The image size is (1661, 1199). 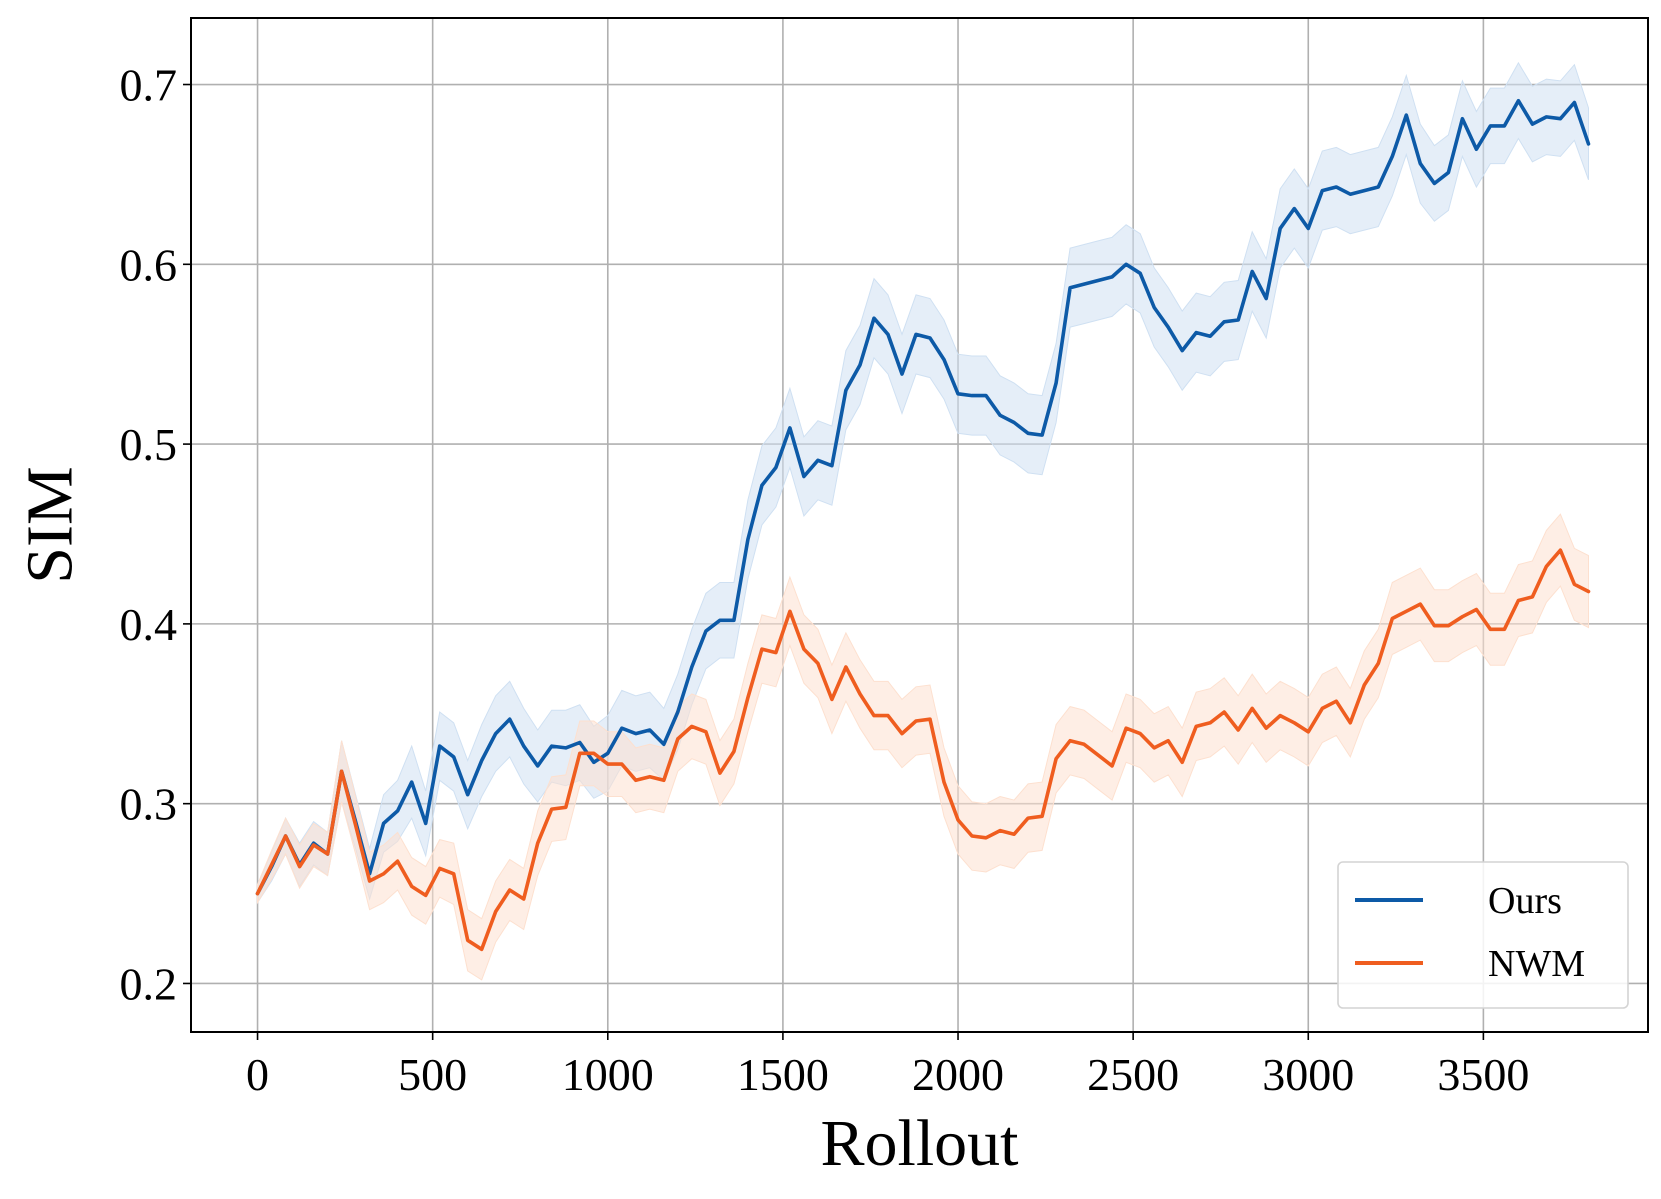 What do you see at coordinates (958, 1074) in the screenshot?
I see `x-tick-label: 2000` at bounding box center [958, 1074].